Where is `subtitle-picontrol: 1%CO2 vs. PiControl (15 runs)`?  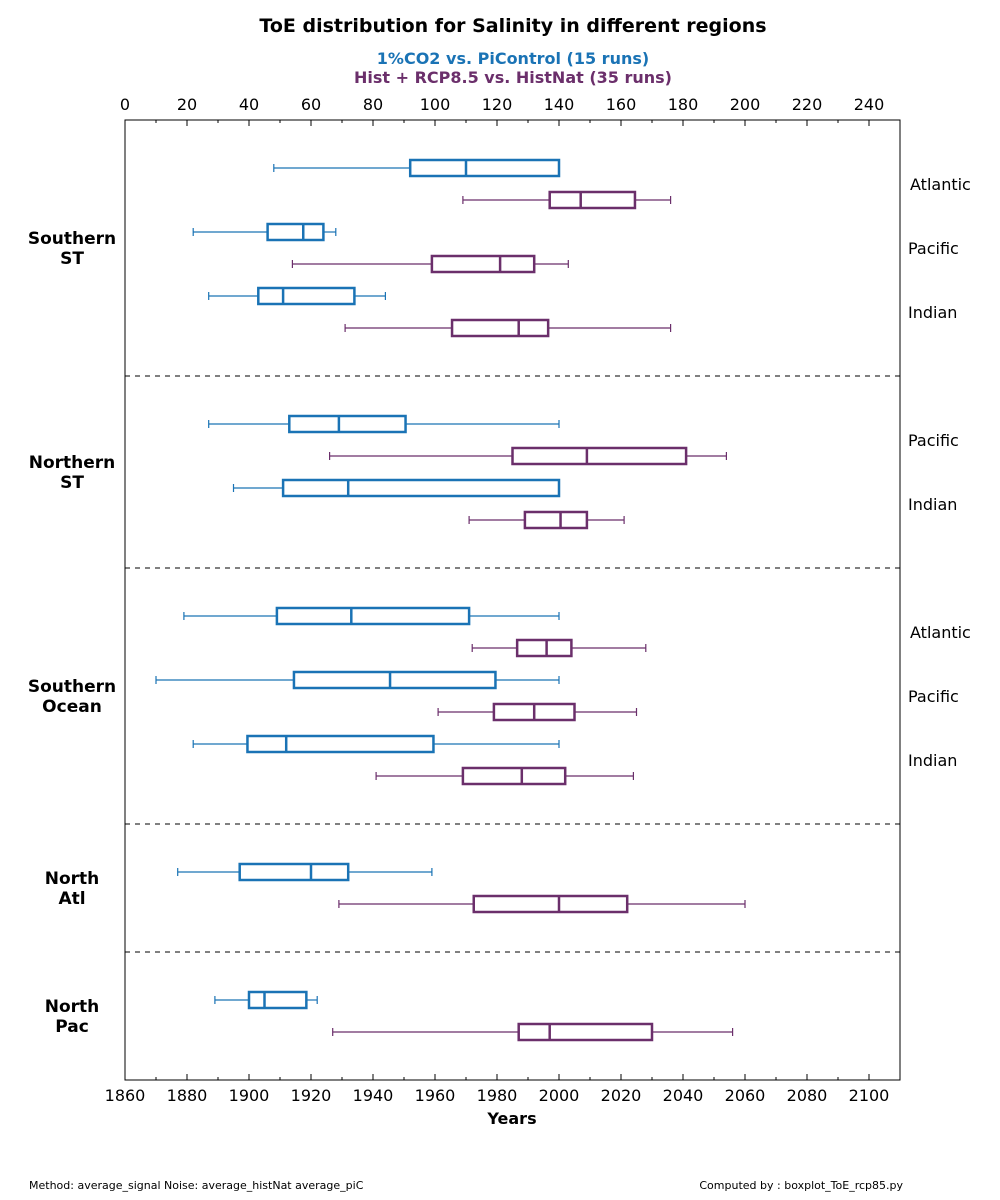
subtitle-picontrol: 1%CO2 vs. PiControl (15 runs) is located at coordinates (513, 58).